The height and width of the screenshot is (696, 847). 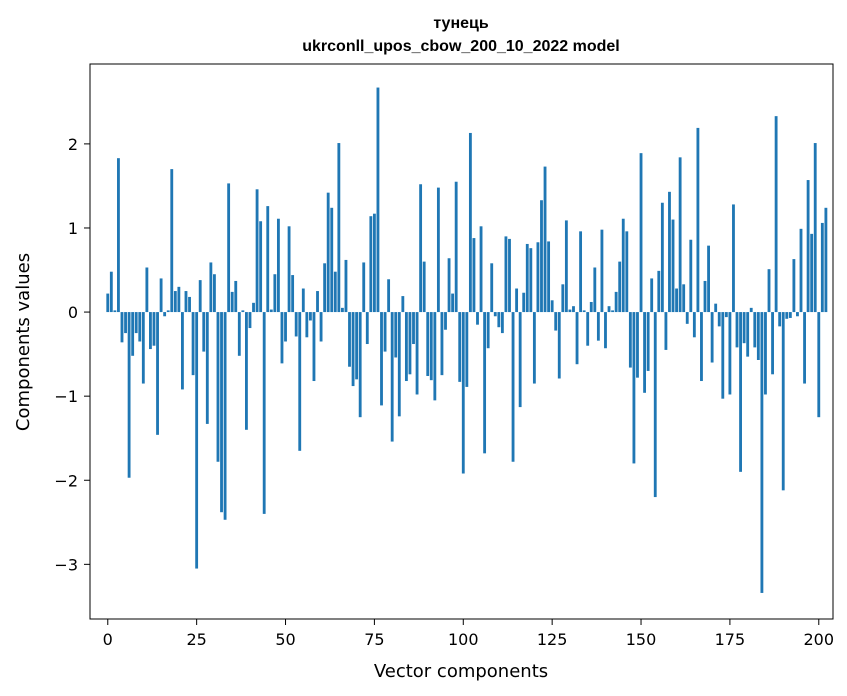 I want to click on x-tick-label: 25, so click(x=196, y=639).